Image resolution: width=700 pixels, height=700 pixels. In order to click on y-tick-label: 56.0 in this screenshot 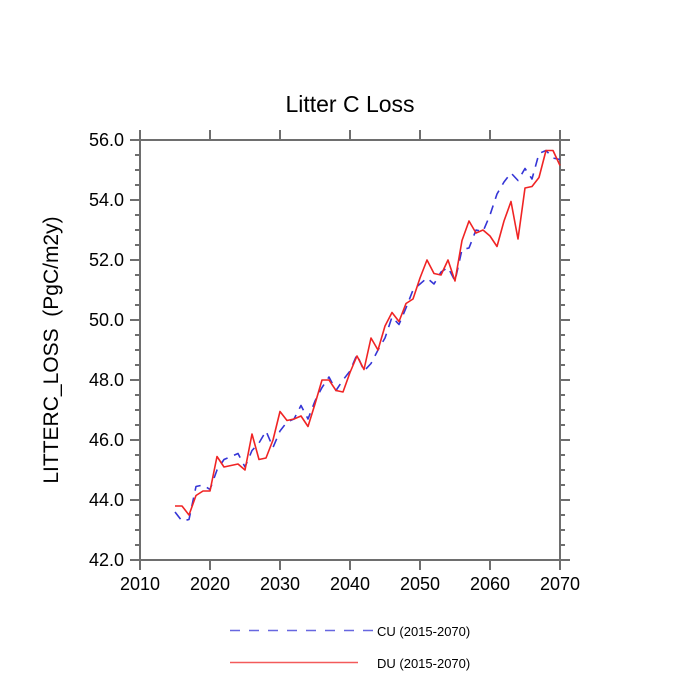, I will do `click(106, 140)`.